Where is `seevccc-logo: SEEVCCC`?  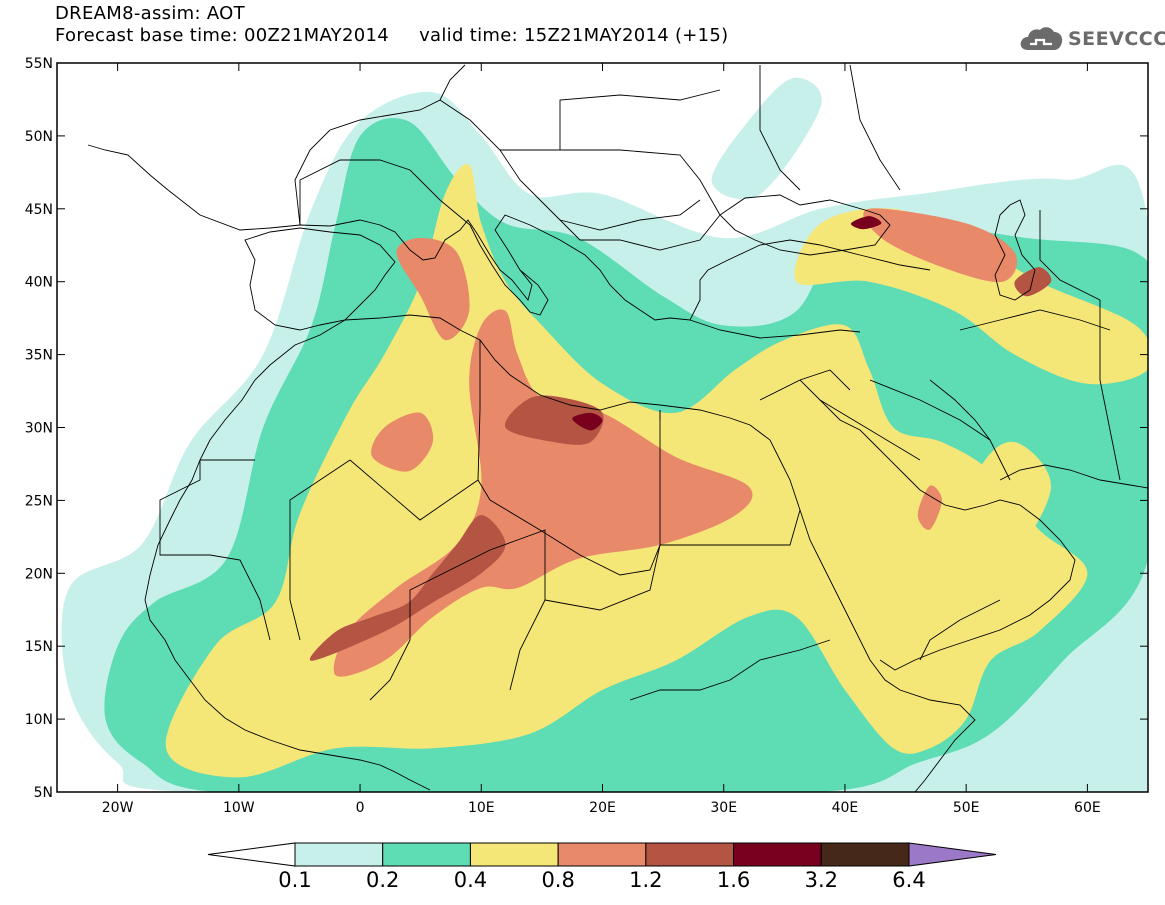
seevccc-logo: SEEVCCC is located at coordinates (1091, 39).